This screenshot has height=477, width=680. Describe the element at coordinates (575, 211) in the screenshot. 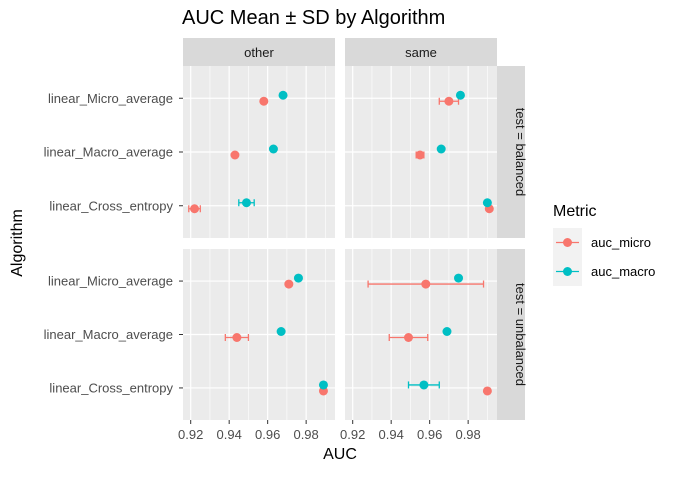

I see `legend-title: Metric` at that location.